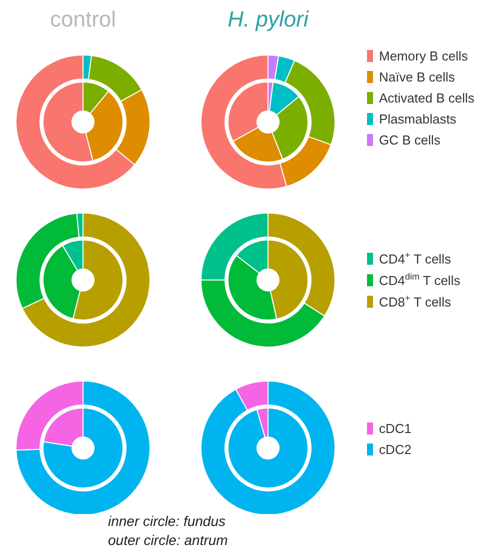 The height and width of the screenshot is (557, 487). Describe the element at coordinates (410, 140) in the screenshot. I see `legend-label: GC B cells` at that location.